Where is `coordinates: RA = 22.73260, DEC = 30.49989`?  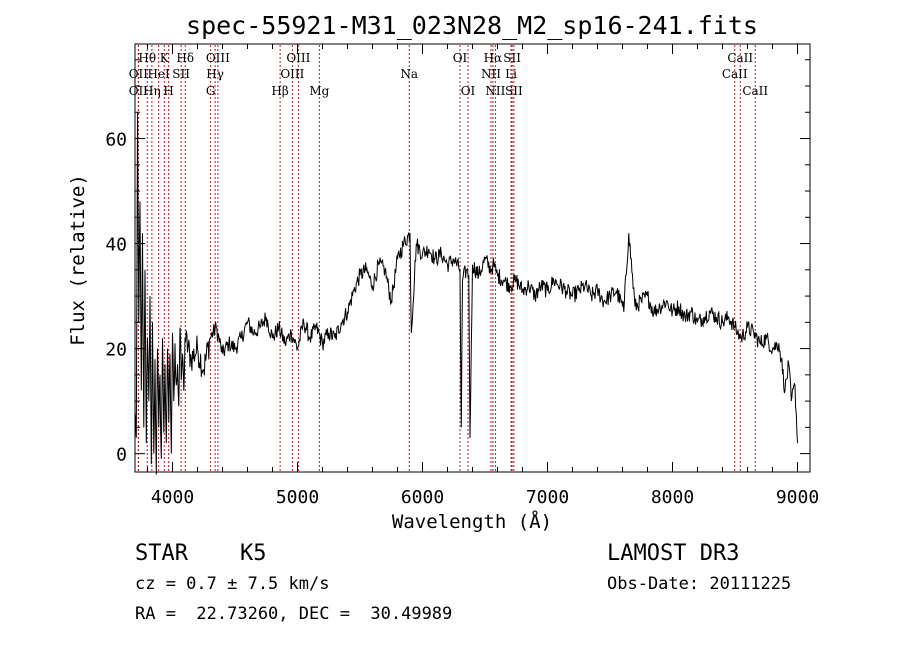
coordinates: RA = 22.73260, DEC = 30.49989 is located at coordinates (294, 614).